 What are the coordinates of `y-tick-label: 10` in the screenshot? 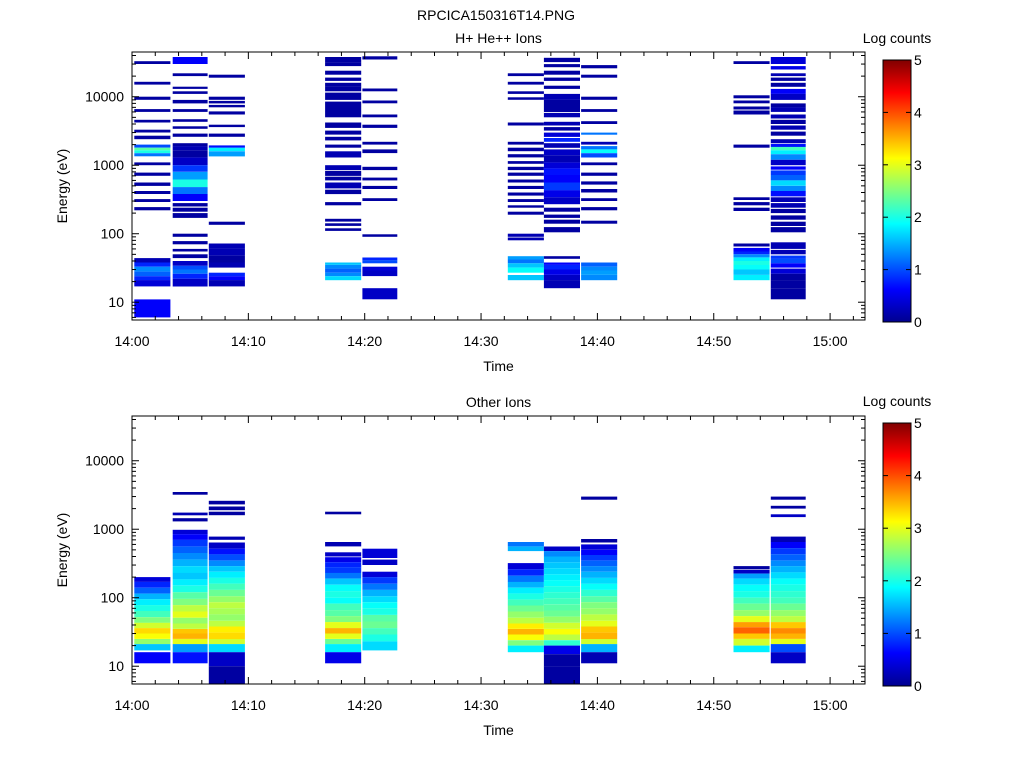 It's located at (116, 666).